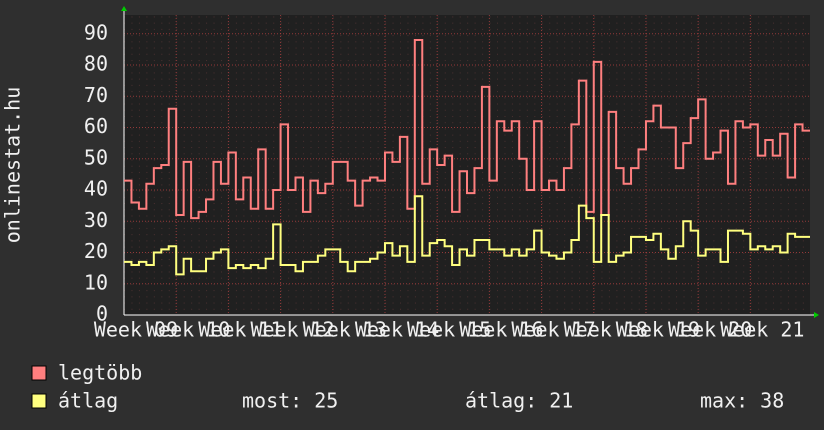 The width and height of the screenshot is (824, 430). I want to click on x-tick-label: Week 16, so click(501, 330).